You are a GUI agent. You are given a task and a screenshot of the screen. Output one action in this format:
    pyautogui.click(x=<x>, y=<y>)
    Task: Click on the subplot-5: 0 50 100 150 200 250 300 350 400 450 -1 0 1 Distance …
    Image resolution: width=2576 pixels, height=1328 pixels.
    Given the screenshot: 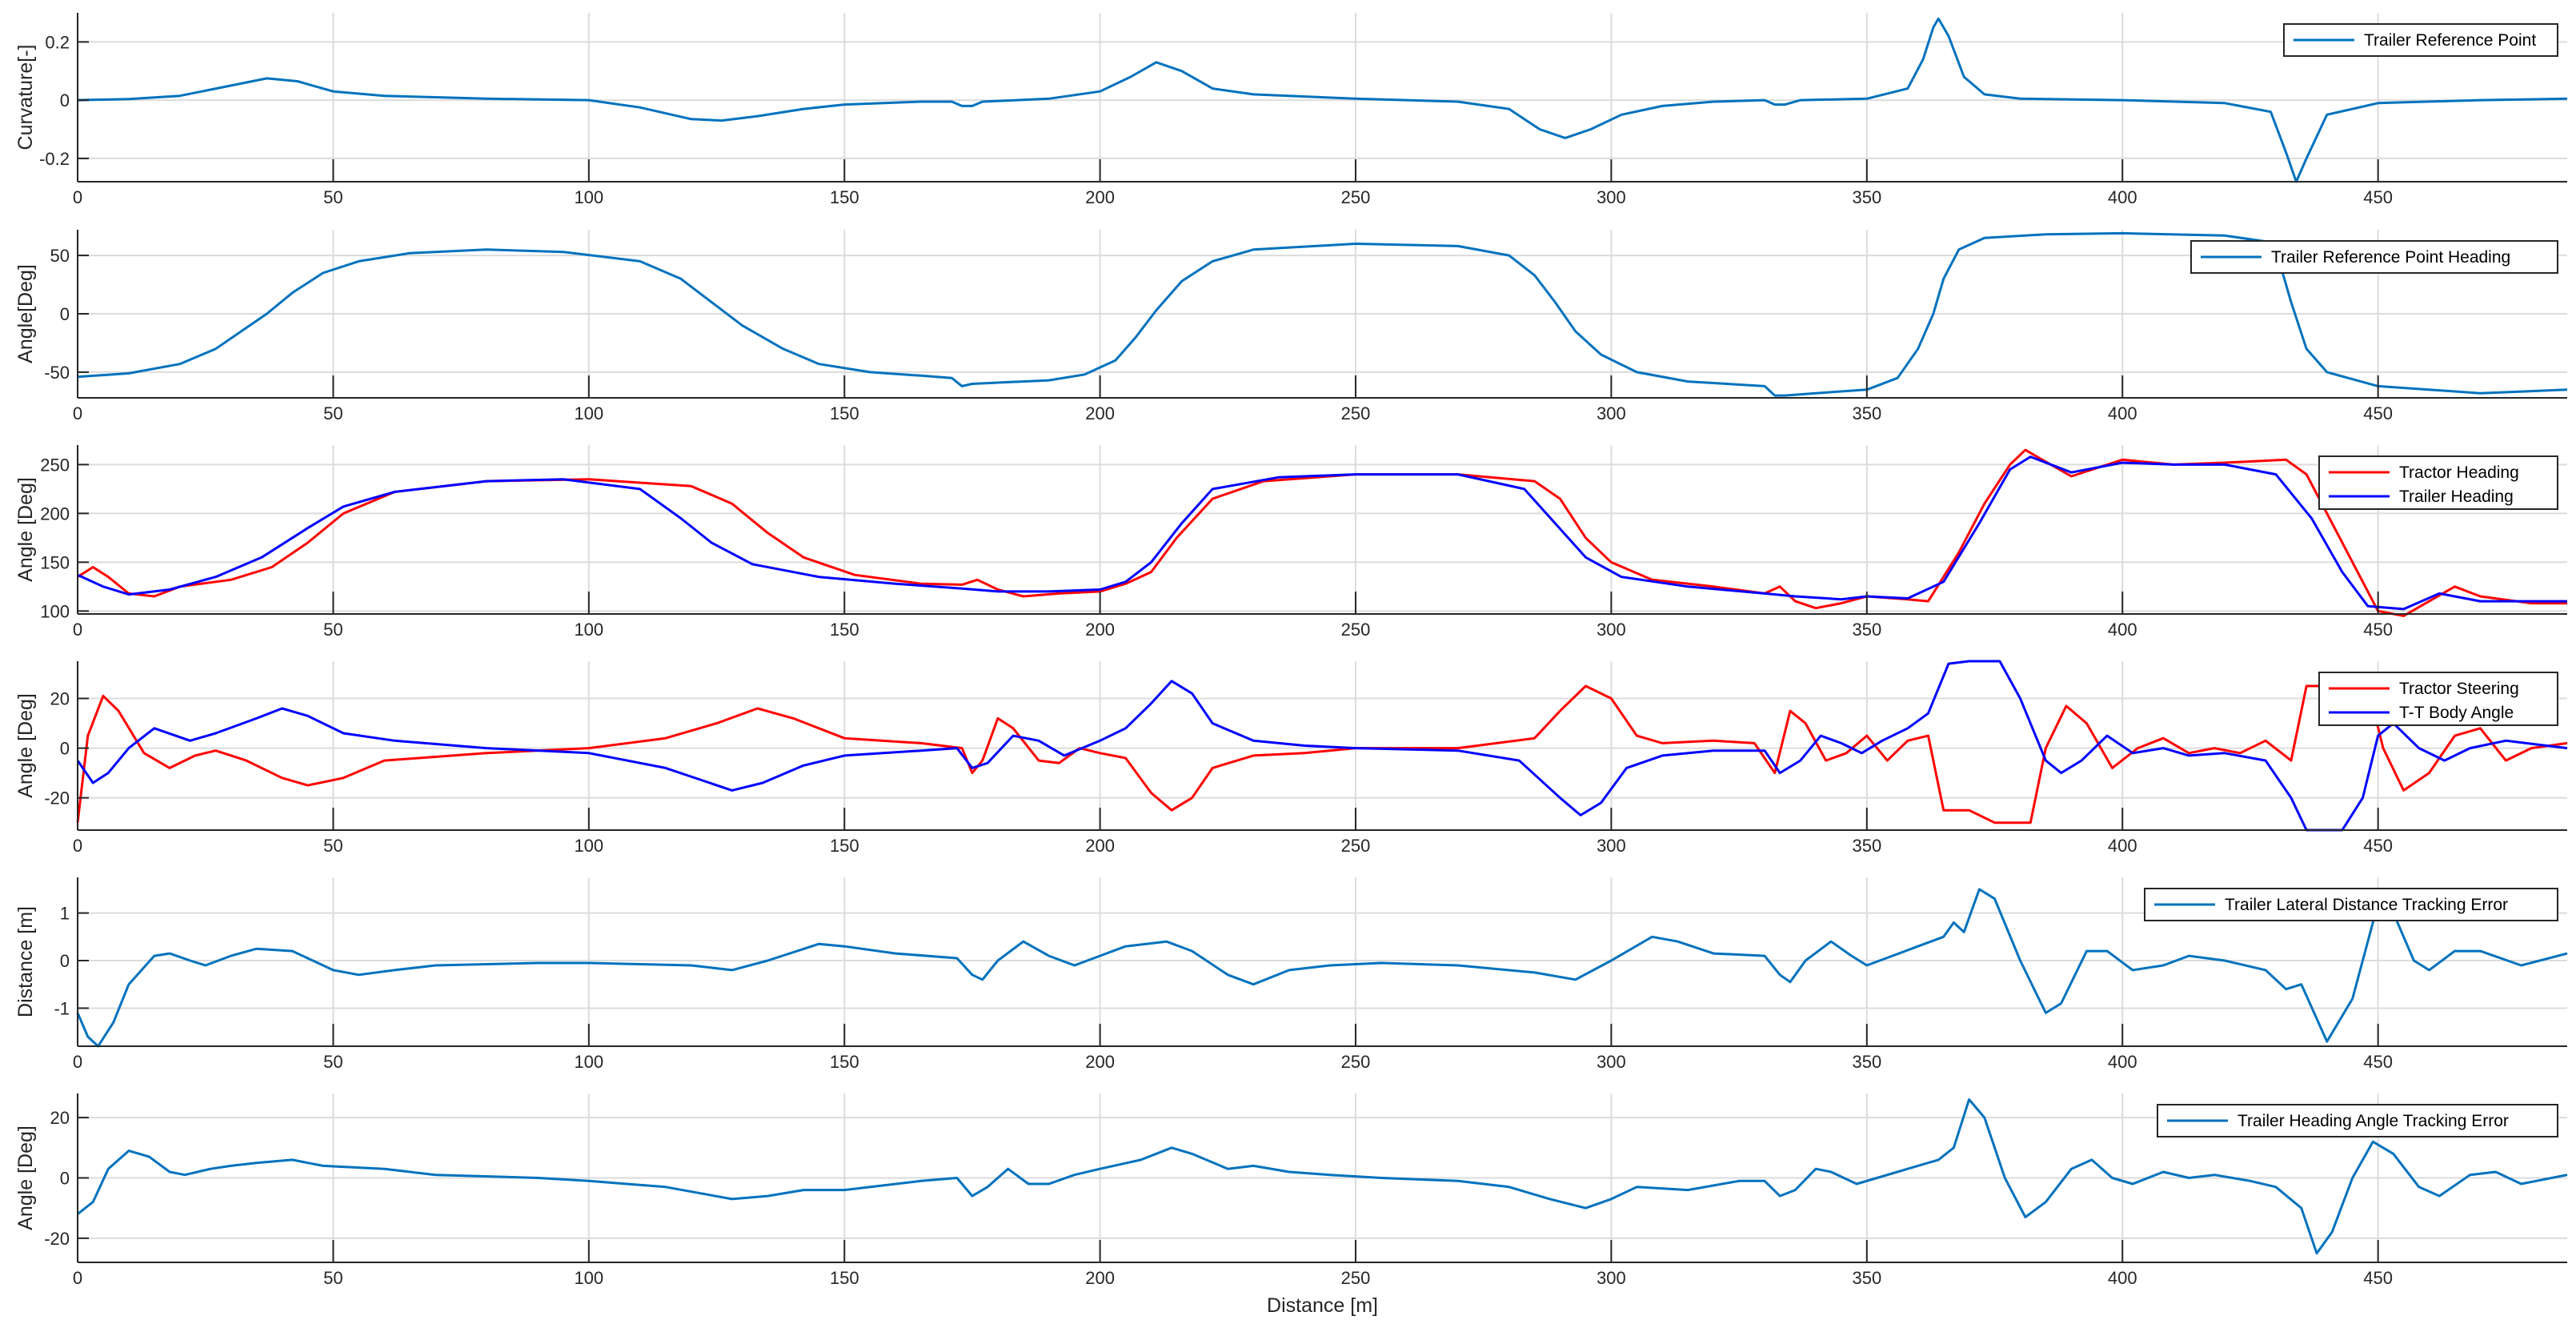 What is the action you would take?
    pyautogui.click(x=1291, y=975)
    